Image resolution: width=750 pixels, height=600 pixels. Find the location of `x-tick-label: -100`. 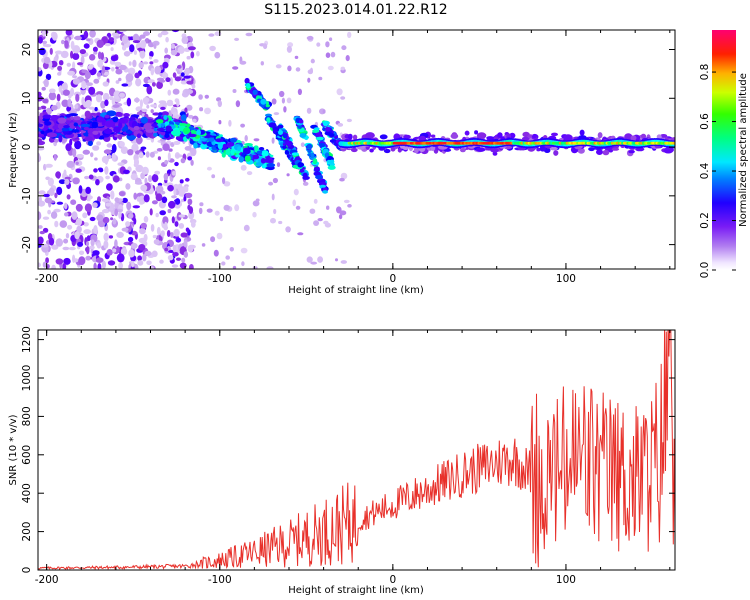

x-tick-label: -100 is located at coordinates (220, 279).